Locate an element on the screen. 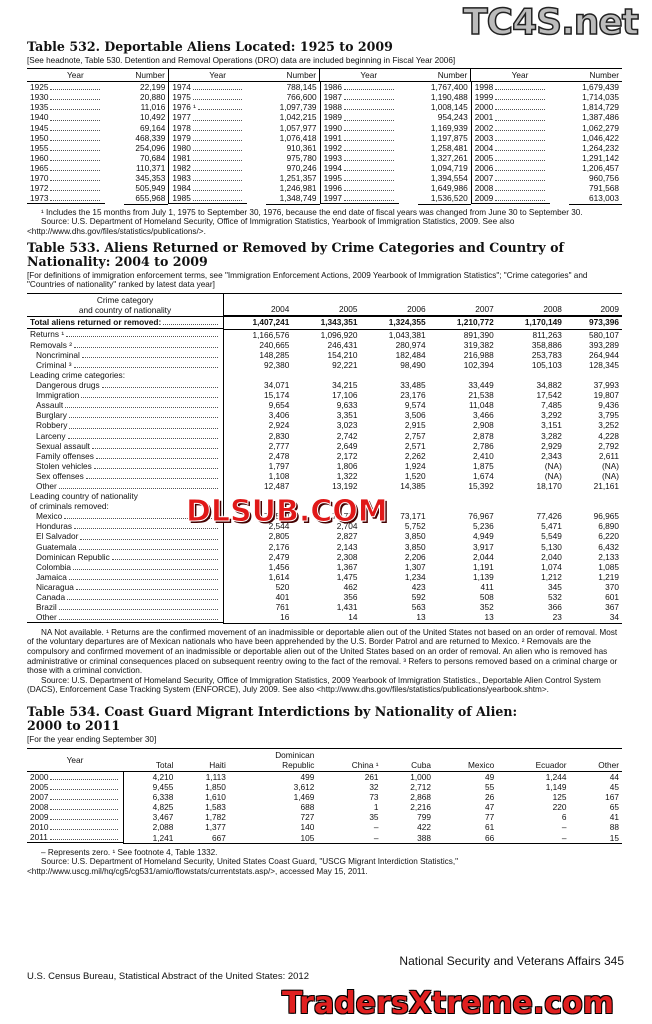  row-label-cell: Sex offenses is located at coordinates (125, 476).